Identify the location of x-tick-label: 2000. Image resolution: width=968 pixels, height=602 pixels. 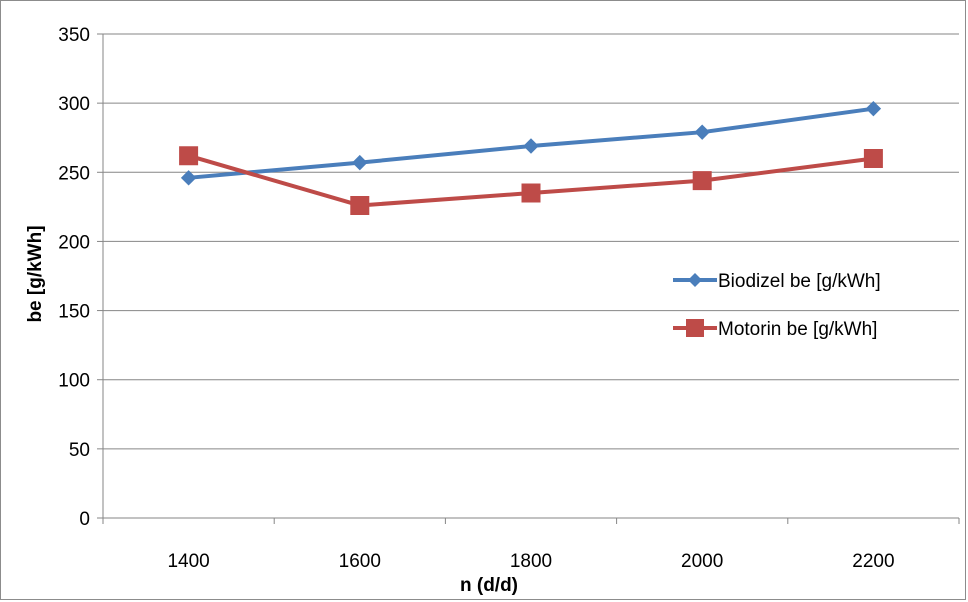
(702, 561).